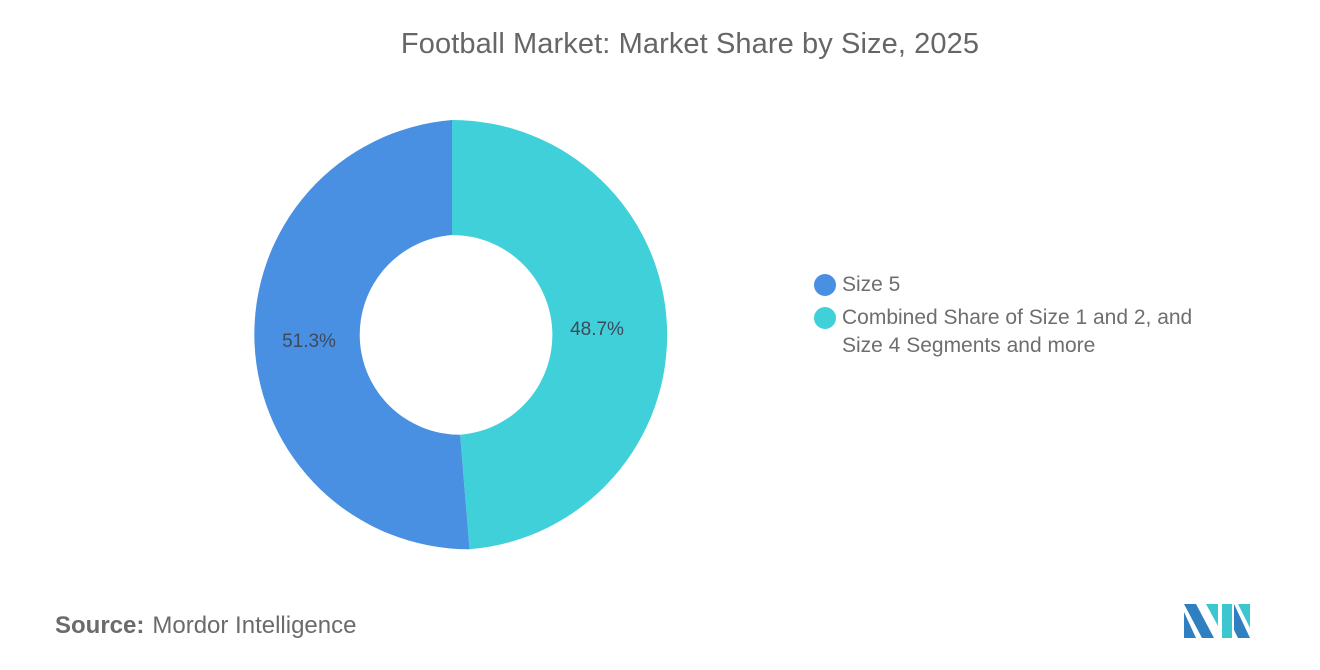  I want to click on mordor-intelligence-logo-icon, so click(1217, 621).